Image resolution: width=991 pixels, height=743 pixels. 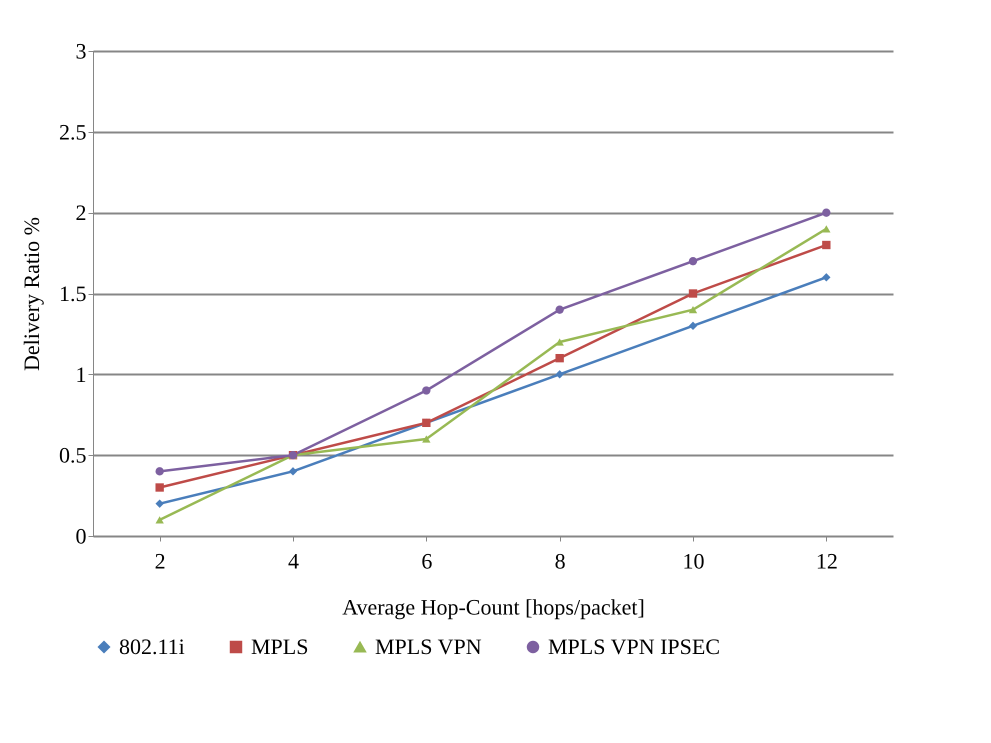 I want to click on x-tick-label: 4, so click(x=293, y=561).